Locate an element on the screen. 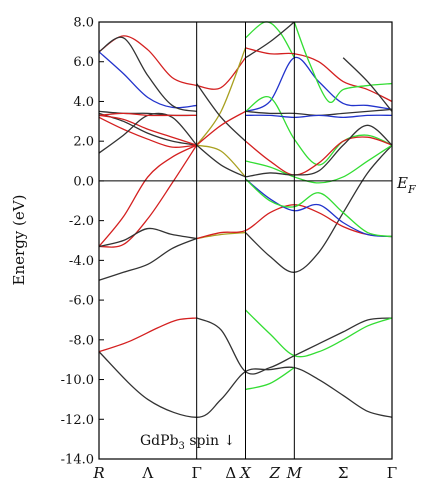  y-tick-label: -12.0 is located at coordinates (77, 420).